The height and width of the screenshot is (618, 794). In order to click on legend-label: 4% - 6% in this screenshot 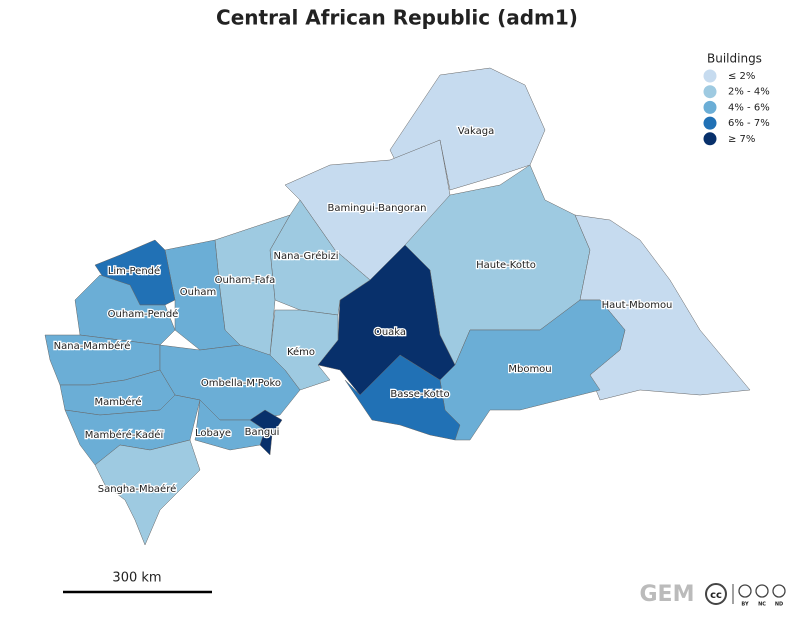, I will do `click(749, 107)`.